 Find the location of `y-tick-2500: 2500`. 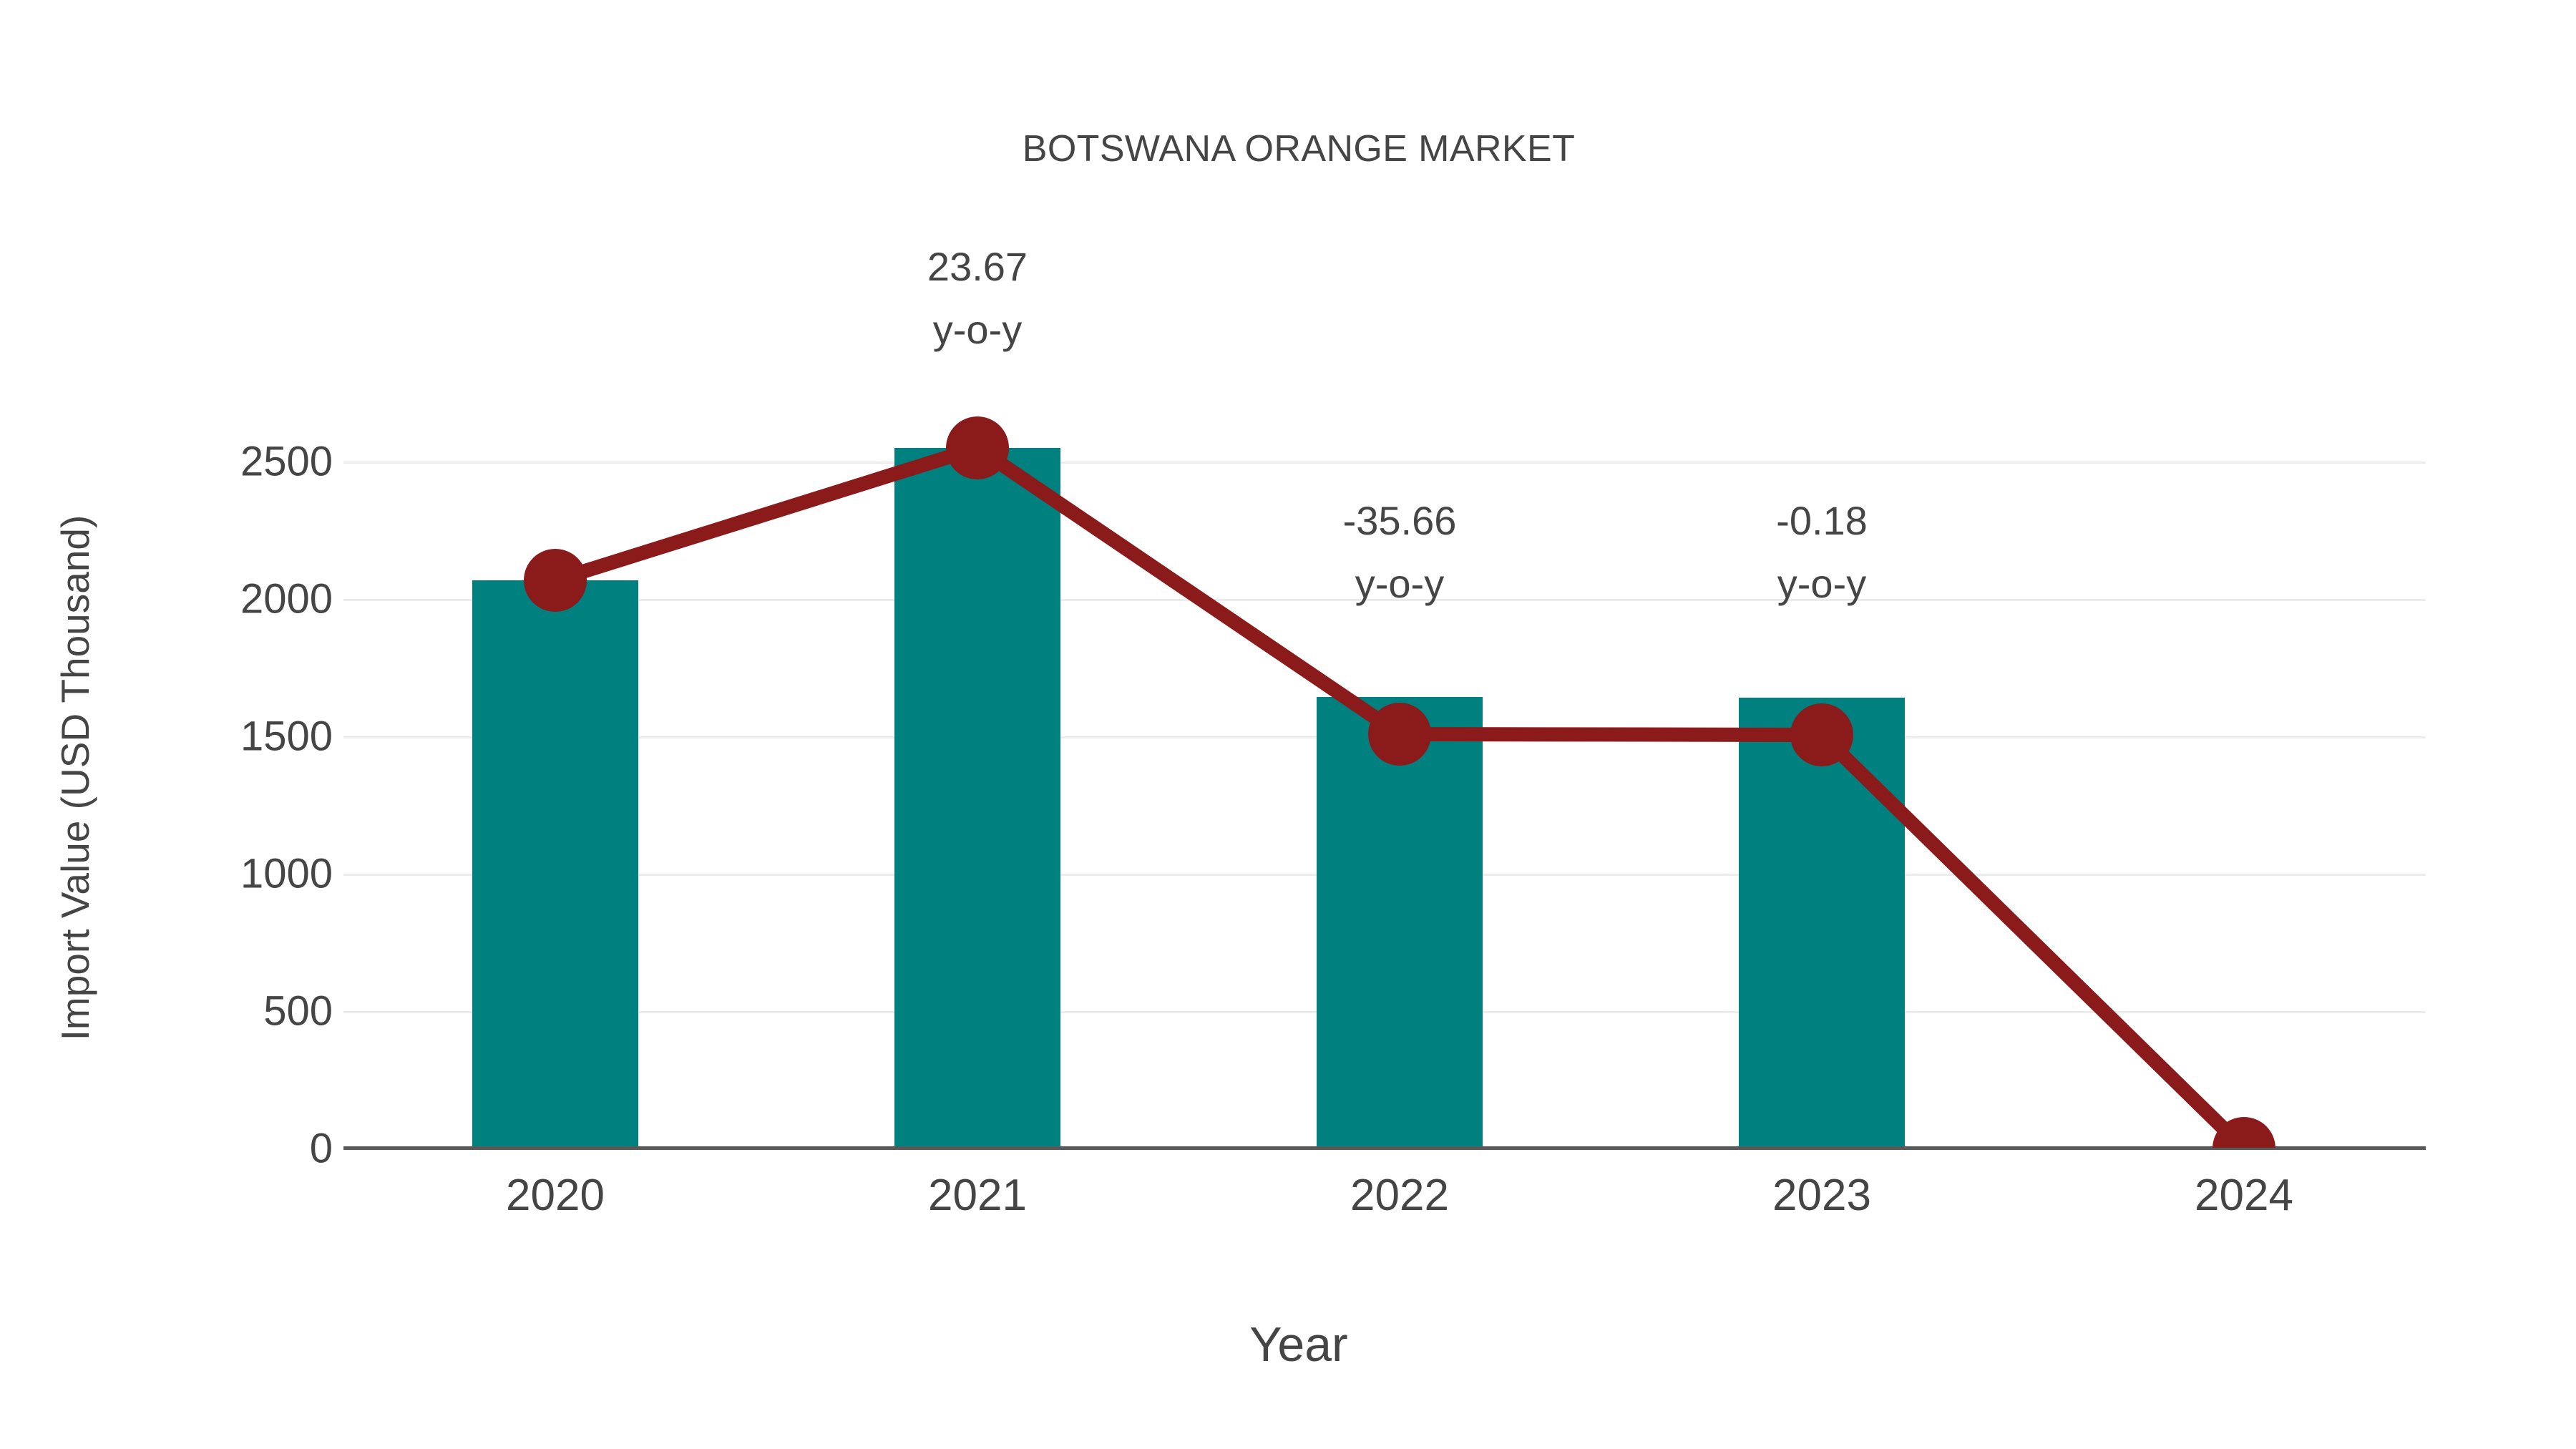

y-tick-2500: 2500 is located at coordinates (286, 461).